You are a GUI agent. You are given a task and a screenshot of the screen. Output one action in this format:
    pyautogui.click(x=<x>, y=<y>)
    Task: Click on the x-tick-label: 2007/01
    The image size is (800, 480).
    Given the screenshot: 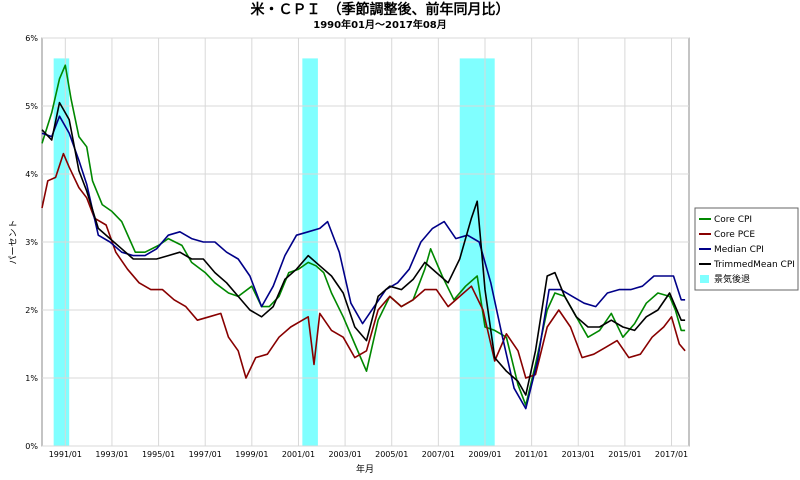 What is the action you would take?
    pyautogui.click(x=438, y=454)
    